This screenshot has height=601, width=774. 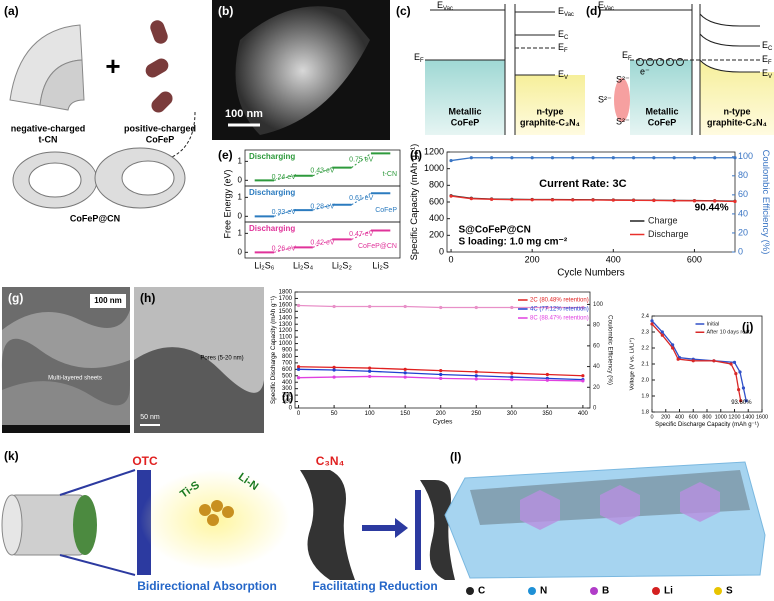 I want to click on series-label: CoFeP@CN, so click(x=377, y=246).